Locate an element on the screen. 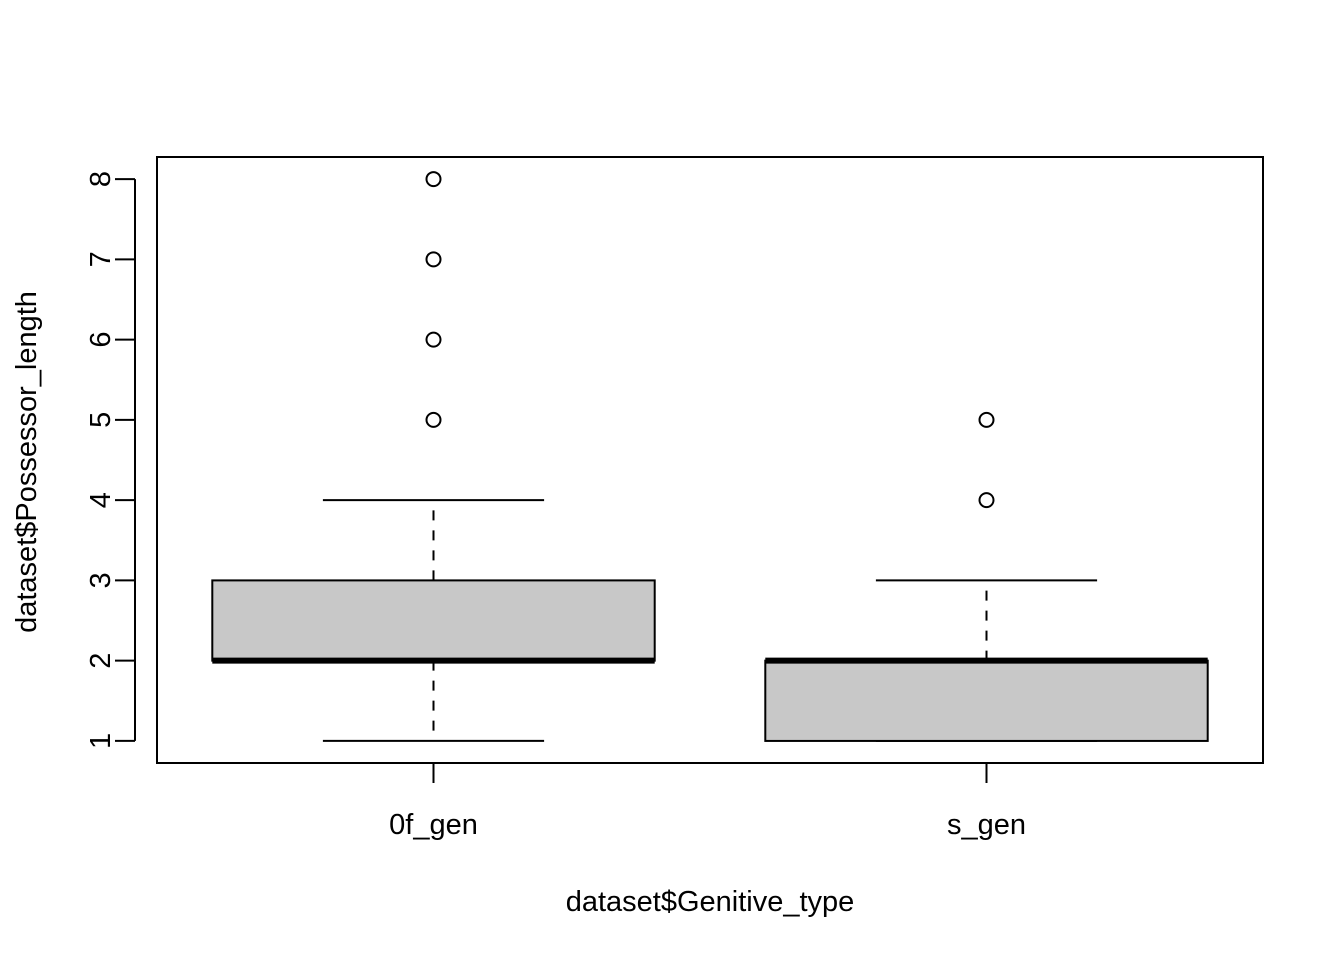 The height and width of the screenshot is (960, 1344). y-tick-label: 7 is located at coordinates (101, 259).